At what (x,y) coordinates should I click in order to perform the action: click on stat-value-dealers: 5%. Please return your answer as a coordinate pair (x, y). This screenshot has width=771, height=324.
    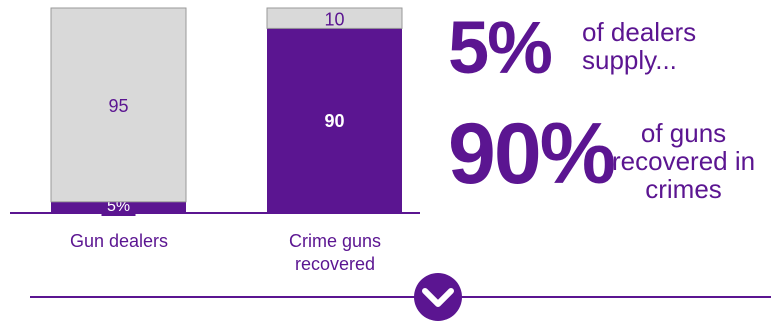
    Looking at the image, I should click on (500, 47).